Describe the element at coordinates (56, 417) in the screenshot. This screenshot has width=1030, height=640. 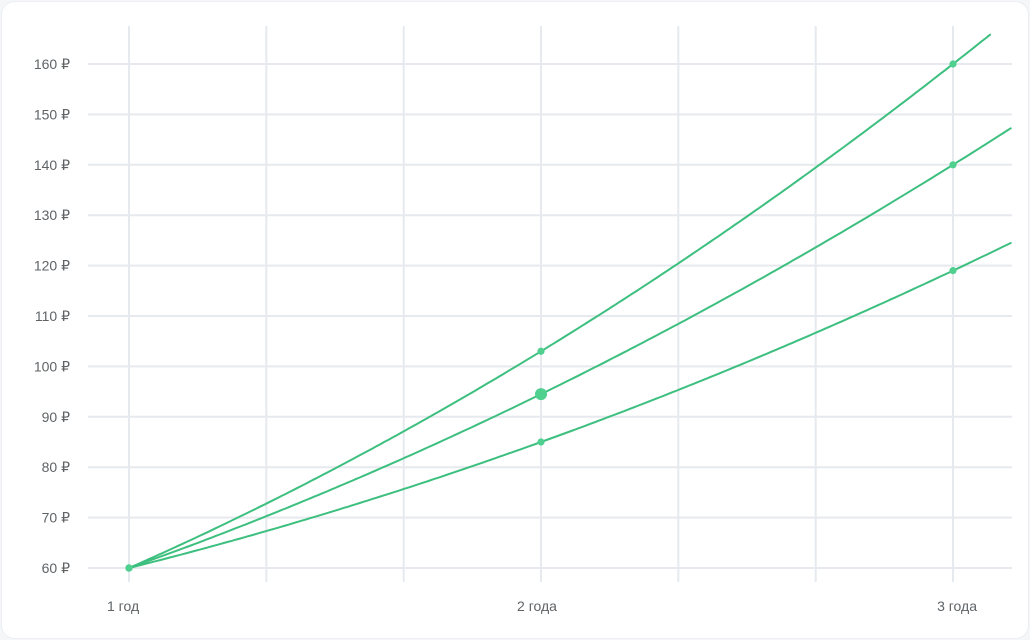
I see `y-tick-label: 90 ₽` at that location.